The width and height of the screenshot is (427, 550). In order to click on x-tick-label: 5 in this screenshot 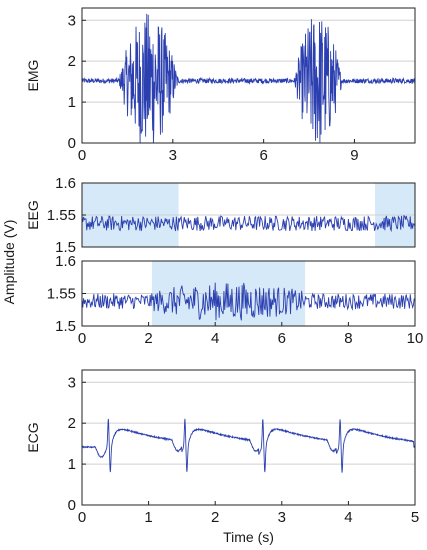, I will do `click(415, 517)`.